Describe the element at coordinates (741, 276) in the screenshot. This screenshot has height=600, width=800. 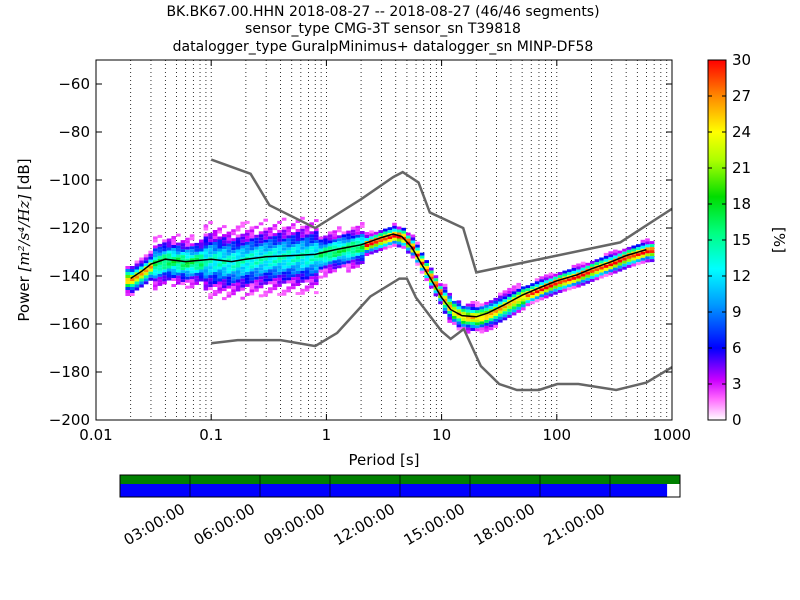
I see `colorbar-tick-label: 12` at that location.